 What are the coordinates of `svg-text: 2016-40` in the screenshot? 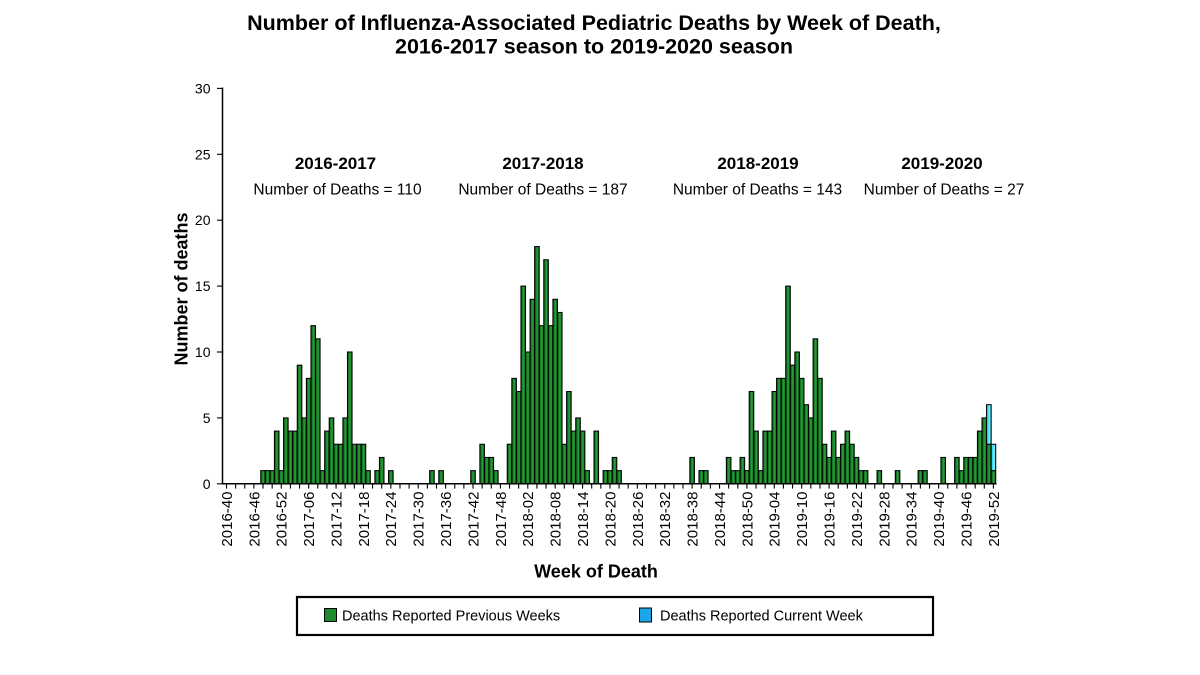 It's located at (227, 519).